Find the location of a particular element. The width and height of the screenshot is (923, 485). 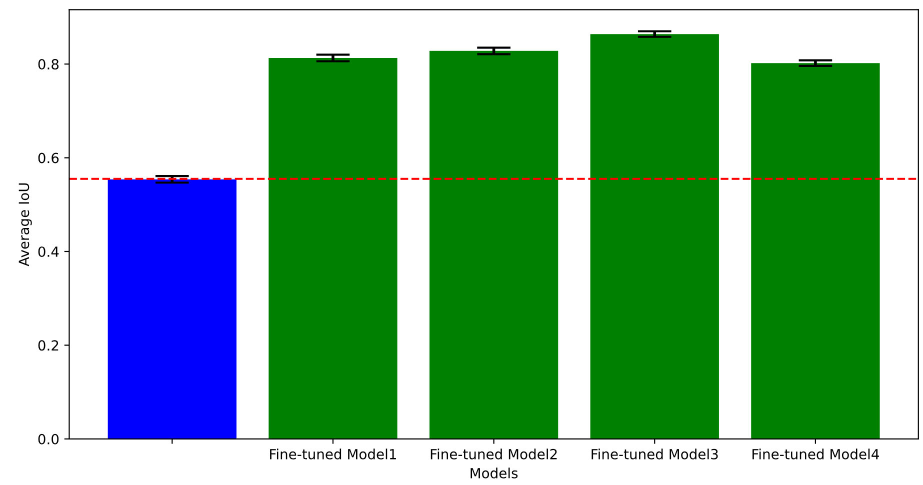

y-tick-label: 0.6 is located at coordinates (48, 158).